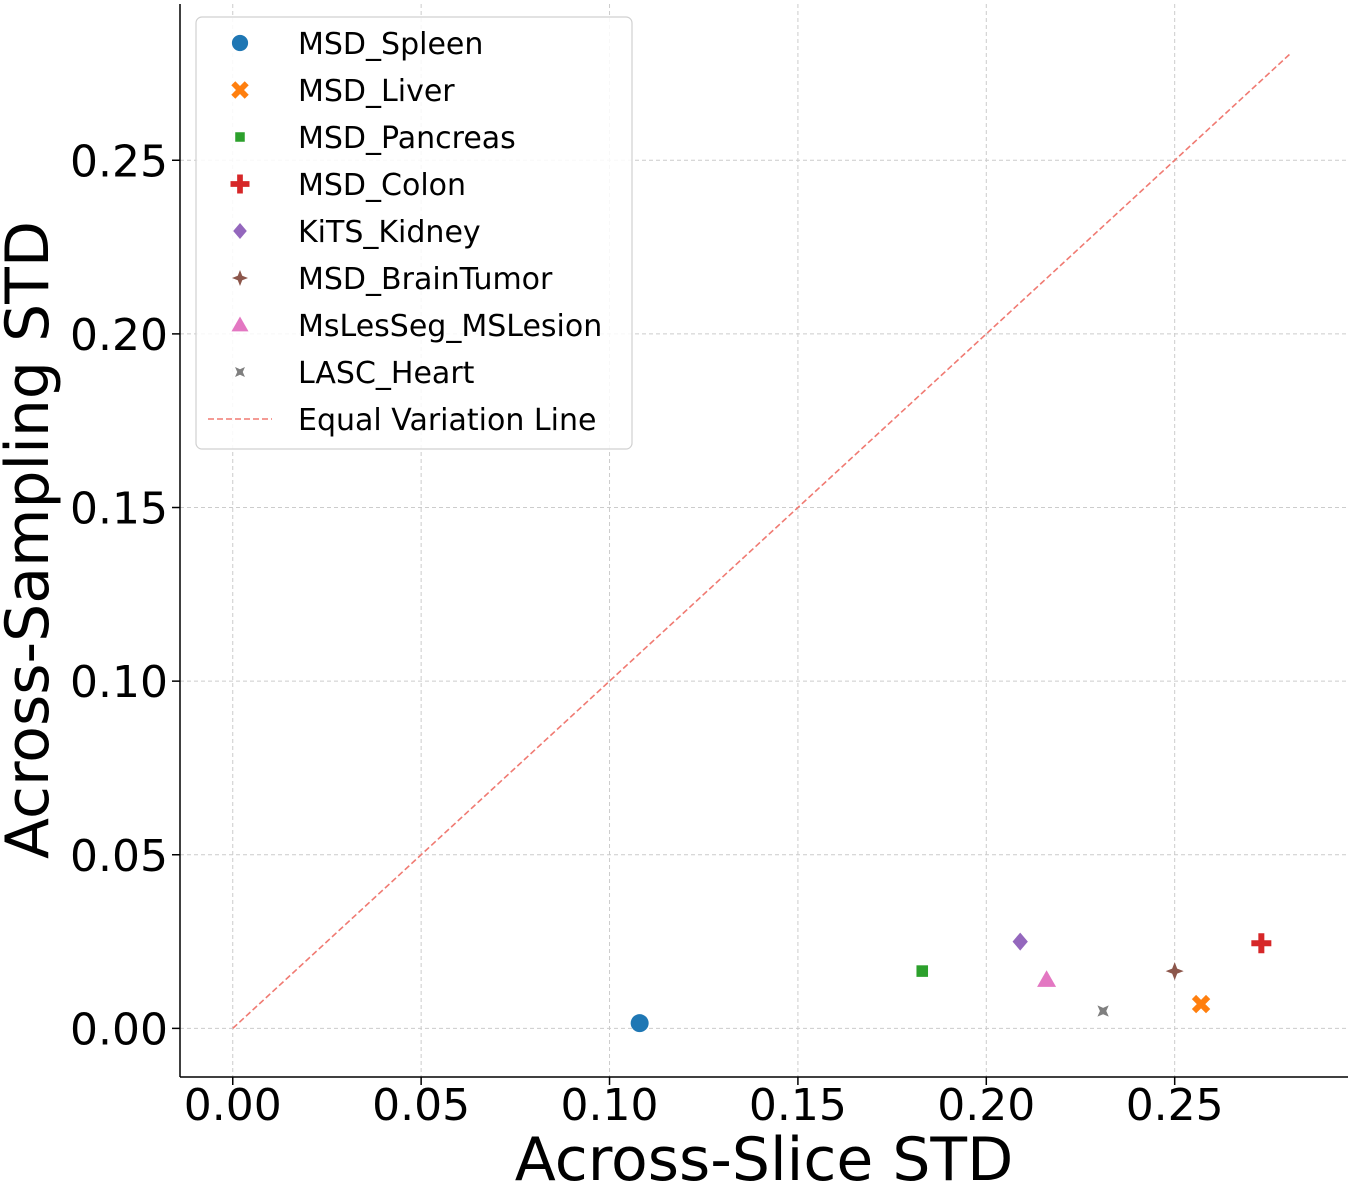  I want to click on legend-marker-msd-spleen, so click(240, 43).